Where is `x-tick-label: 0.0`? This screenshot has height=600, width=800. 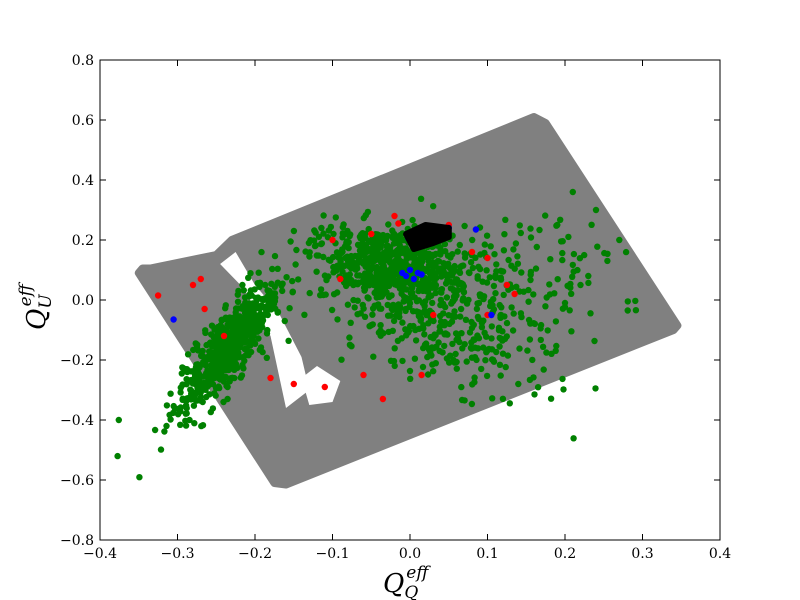 x-tick-label: 0.0 is located at coordinates (410, 554).